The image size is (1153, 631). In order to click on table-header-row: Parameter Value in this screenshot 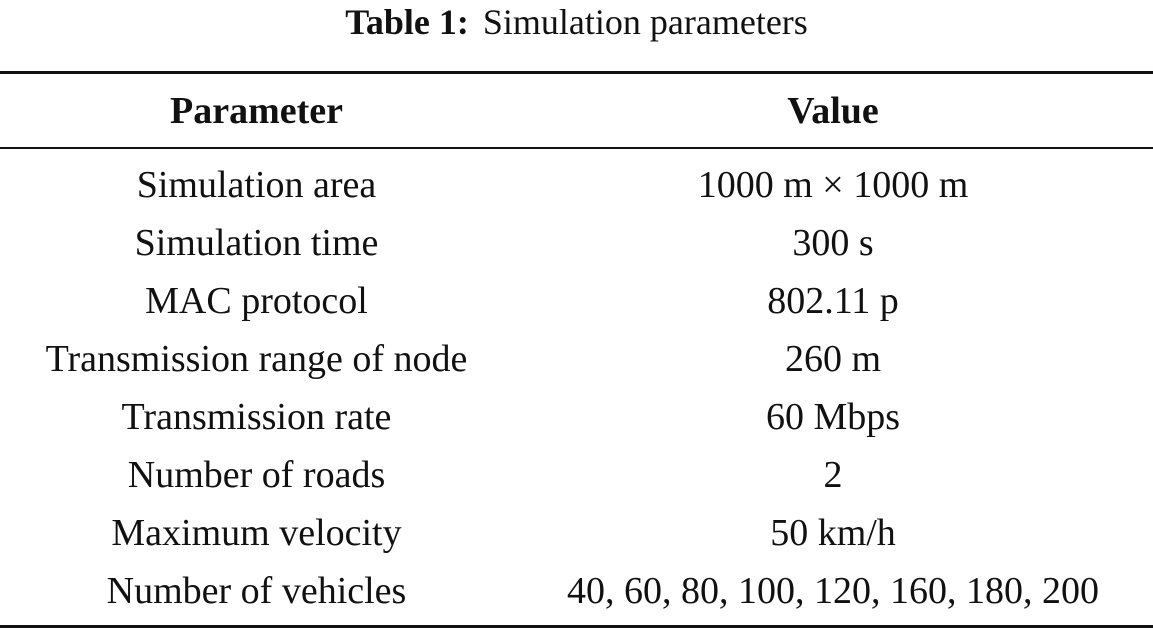, I will do `click(576, 110)`.